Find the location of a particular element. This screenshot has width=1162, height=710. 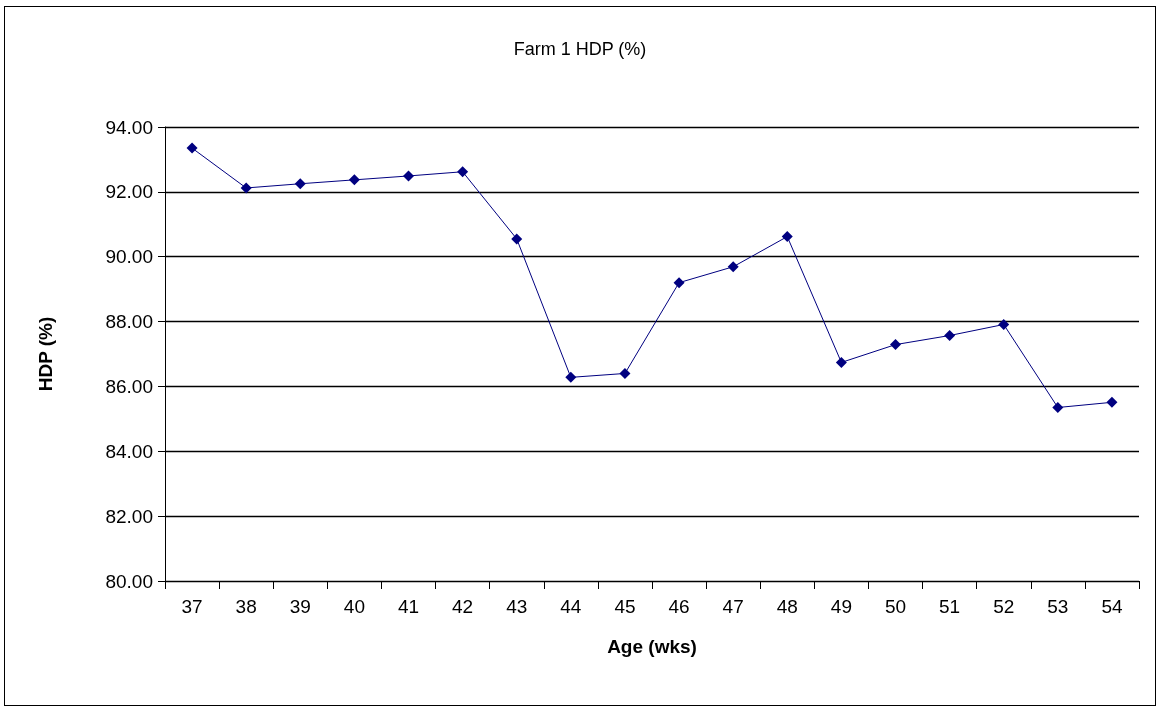

x-tick-label: 43 is located at coordinates (517, 606).